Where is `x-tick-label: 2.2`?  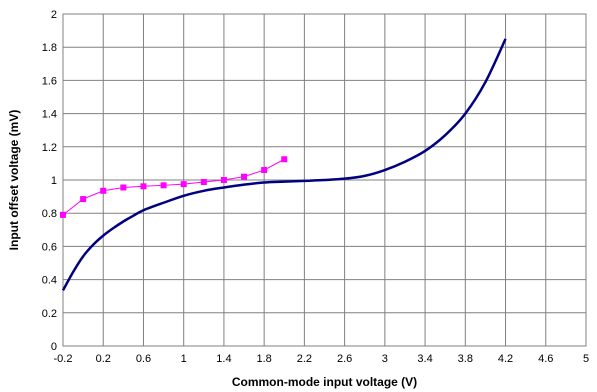
x-tick-label: 2.2 is located at coordinates (304, 359).